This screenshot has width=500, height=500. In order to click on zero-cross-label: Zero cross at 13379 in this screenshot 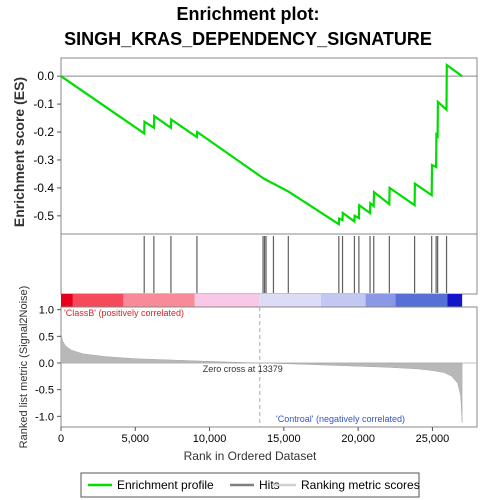, I will do `click(243, 369)`.